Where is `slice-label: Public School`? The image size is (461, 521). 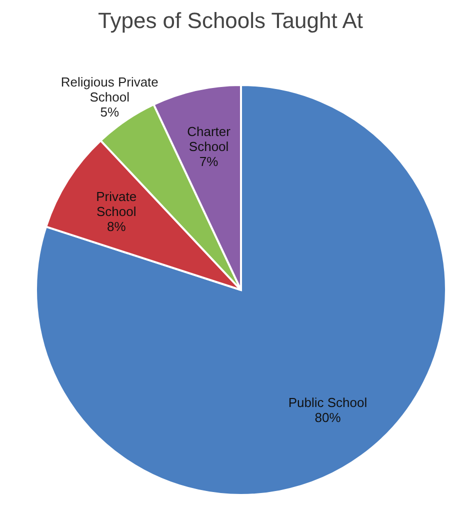 slice-label: Public School is located at coordinates (328, 402).